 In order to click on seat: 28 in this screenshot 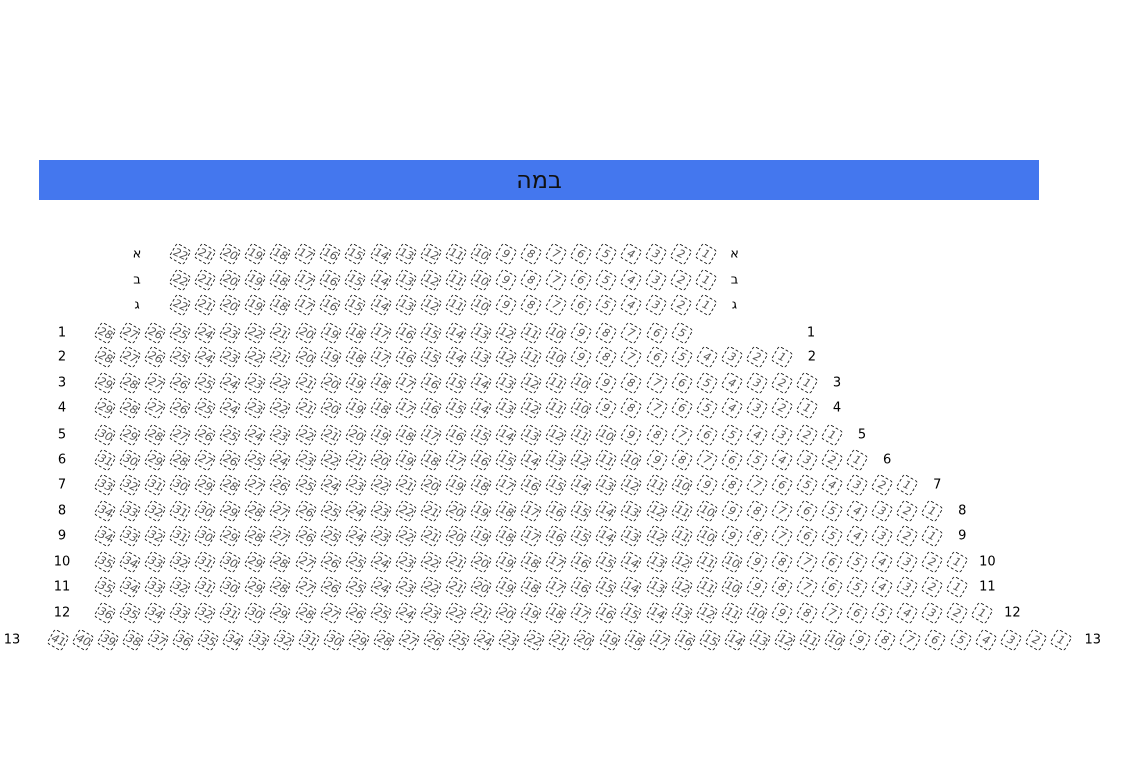, I will do `click(180, 460)`.